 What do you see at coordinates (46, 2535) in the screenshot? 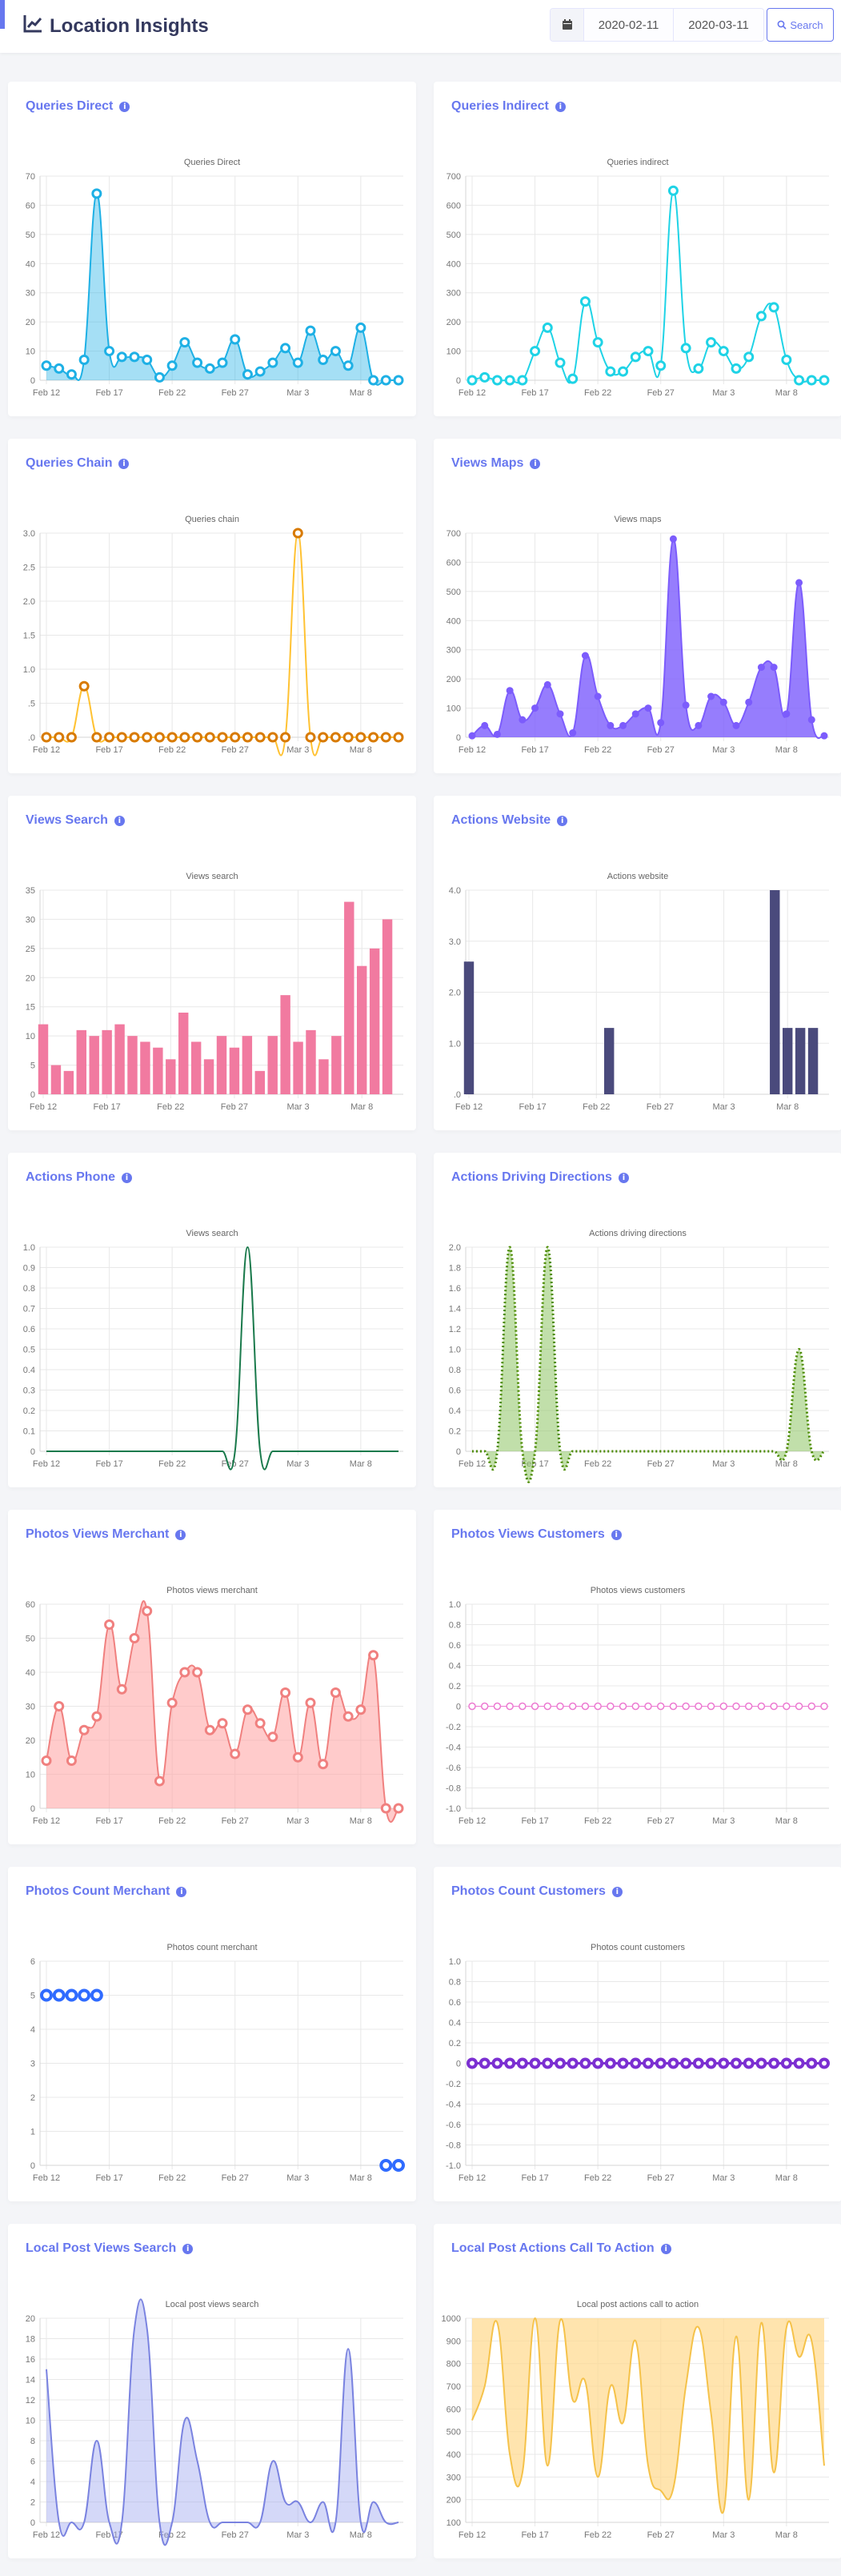
I see `x-tick-label: Feb 12` at bounding box center [46, 2535].